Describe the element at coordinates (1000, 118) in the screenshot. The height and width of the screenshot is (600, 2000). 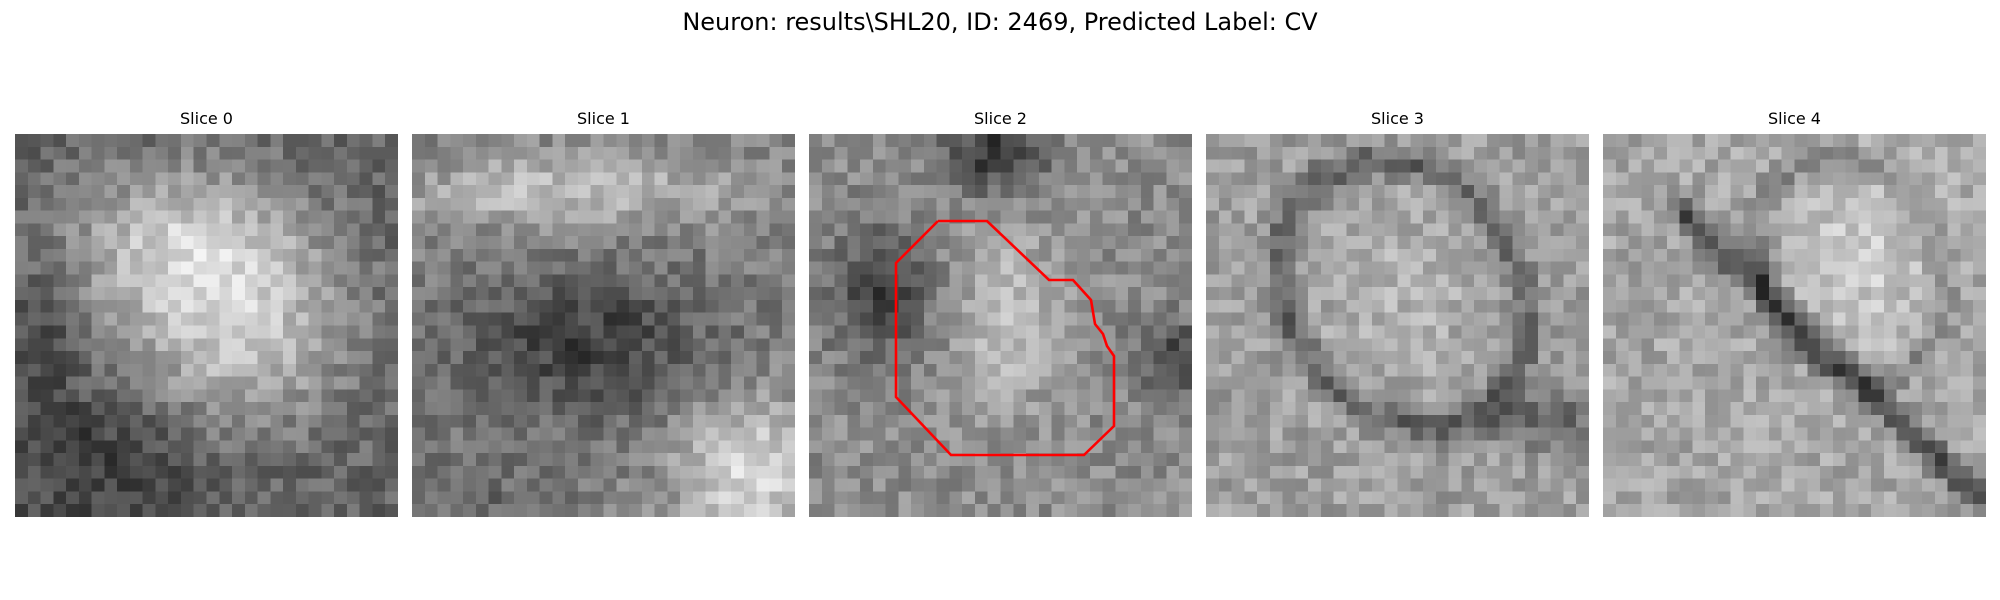
I see `slice-title-2: Slice 2` at that location.